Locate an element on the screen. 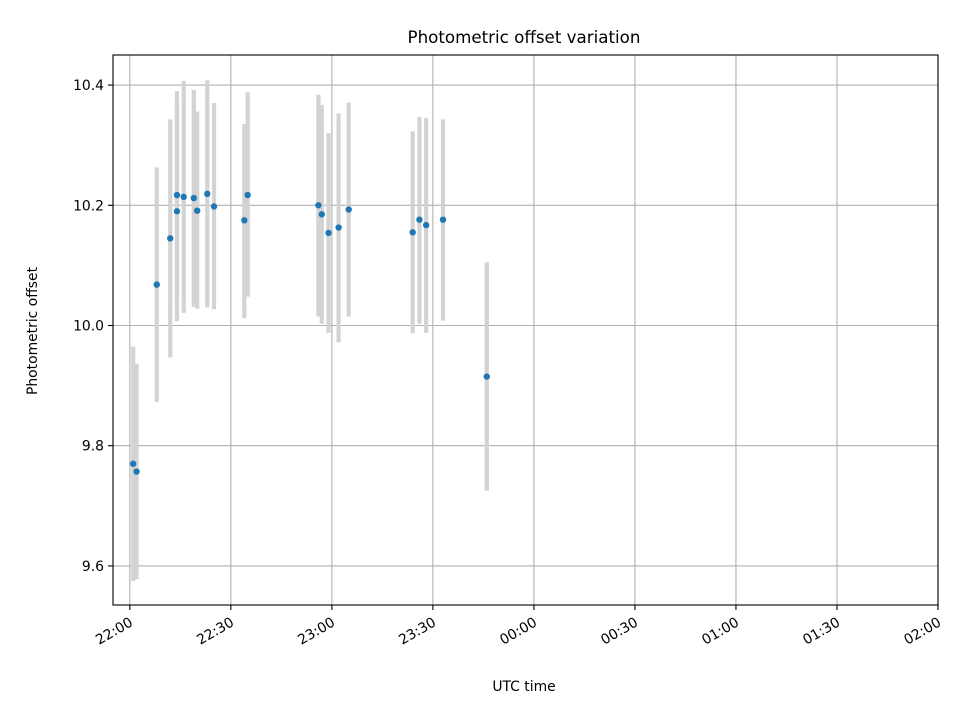 The height and width of the screenshot is (720, 960). y-tick-label: 10.4 is located at coordinates (88, 86).